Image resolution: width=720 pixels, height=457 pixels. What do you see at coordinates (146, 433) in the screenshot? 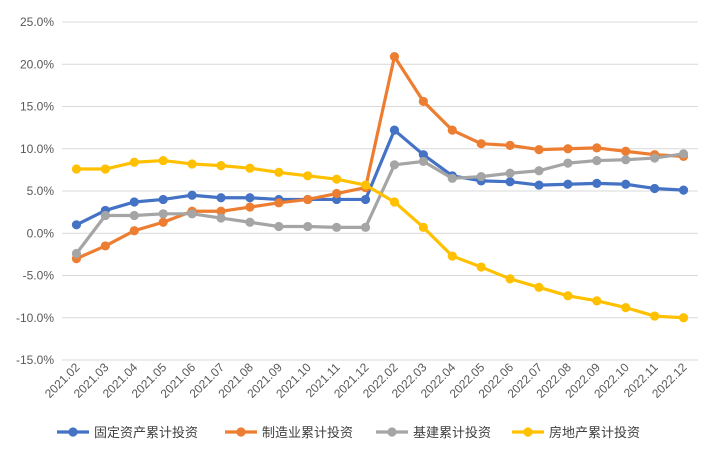
I see `legend-label: 固定资产累计投资` at bounding box center [146, 433].